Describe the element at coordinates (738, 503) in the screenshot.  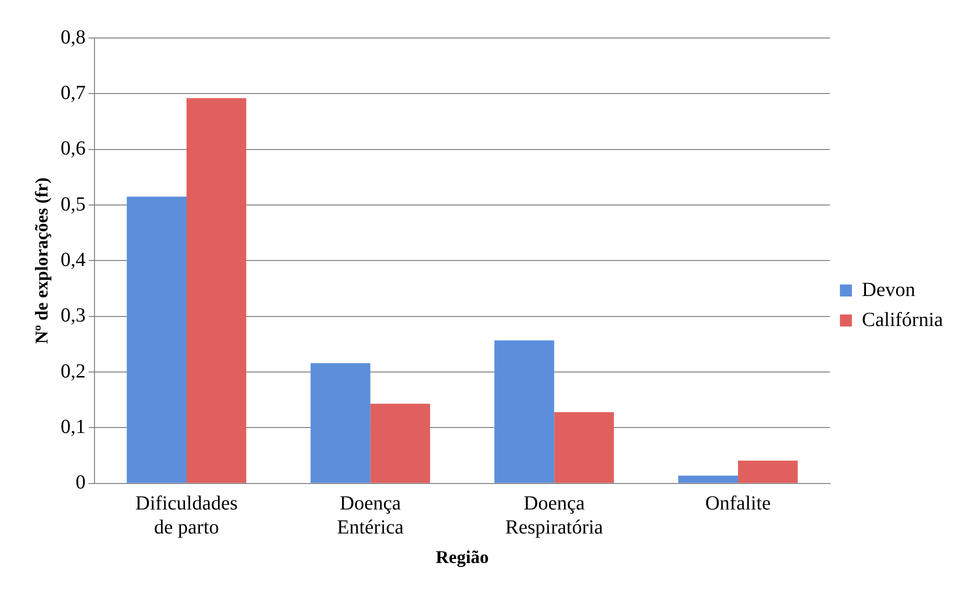
I see `x-tick-label: Onfalite` at that location.